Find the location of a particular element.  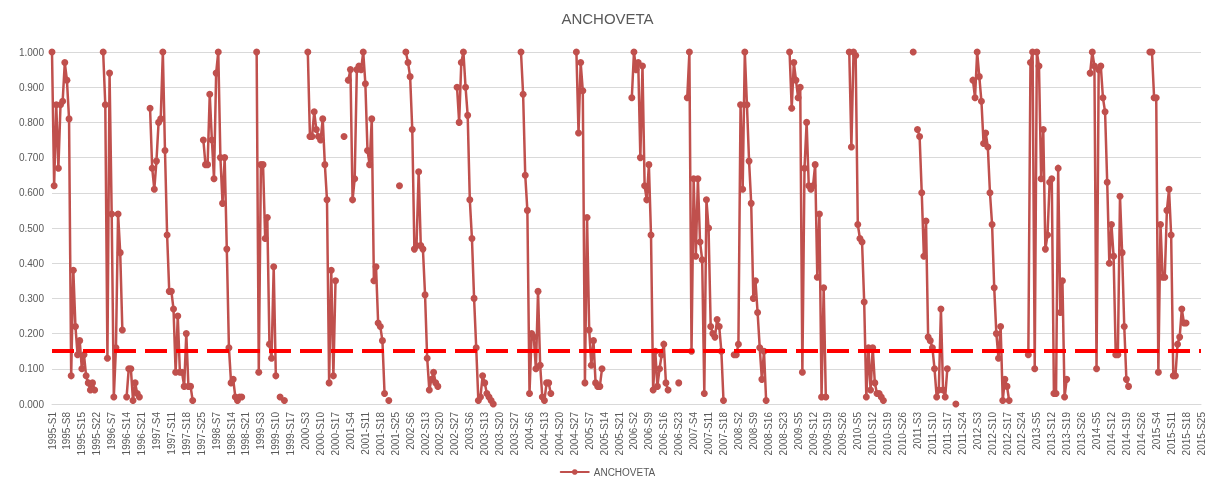

x-tick-label: 2014-S5 is located at coordinates (1097, 430).